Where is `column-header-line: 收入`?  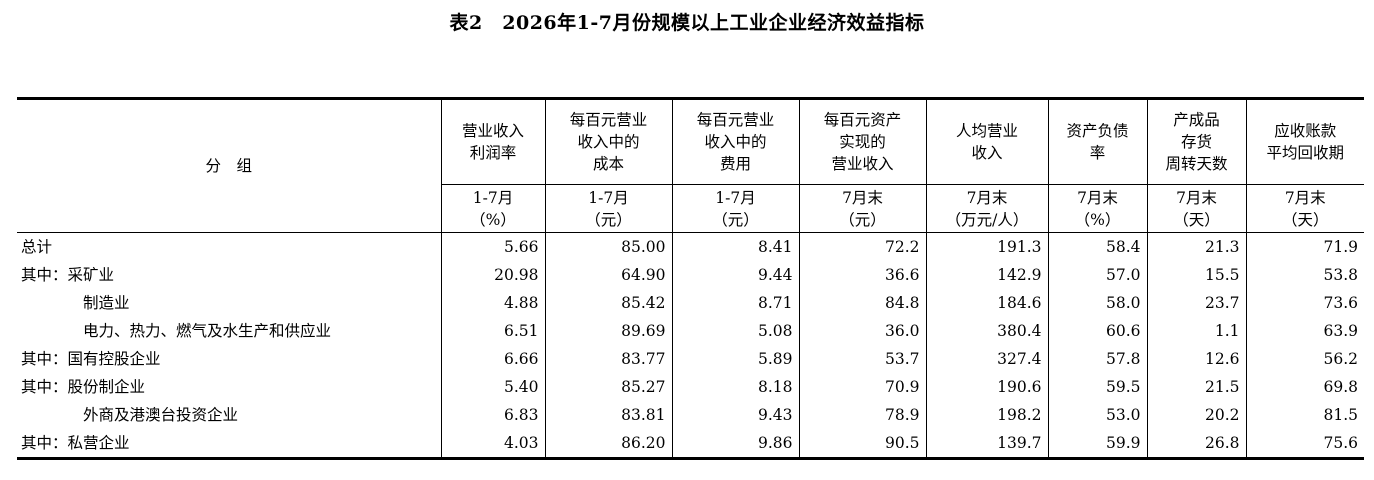 column-header-line: 收入 is located at coordinates (987, 153).